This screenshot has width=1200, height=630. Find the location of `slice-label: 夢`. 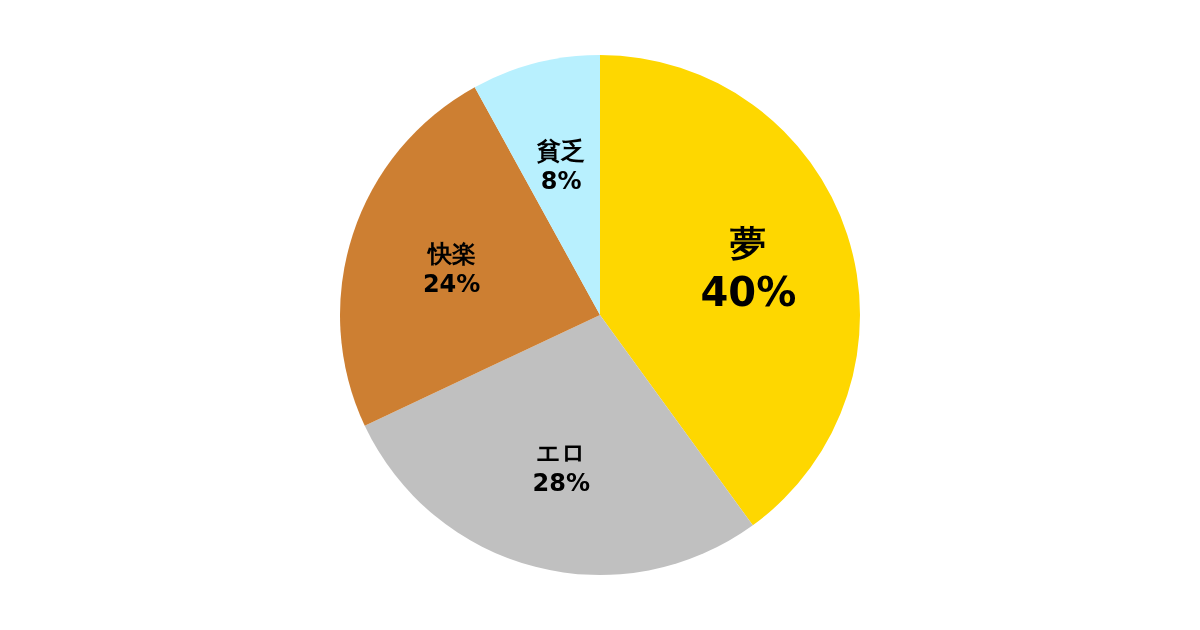

slice-label: 夢 is located at coordinates (748, 243).